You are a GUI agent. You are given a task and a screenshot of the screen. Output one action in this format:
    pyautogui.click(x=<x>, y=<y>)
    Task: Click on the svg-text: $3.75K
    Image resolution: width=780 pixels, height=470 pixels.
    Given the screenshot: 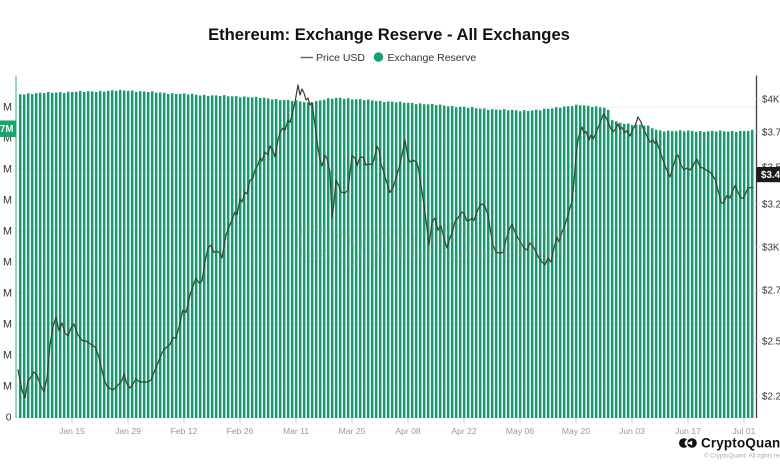 What is the action you would take?
    pyautogui.click(x=771, y=132)
    